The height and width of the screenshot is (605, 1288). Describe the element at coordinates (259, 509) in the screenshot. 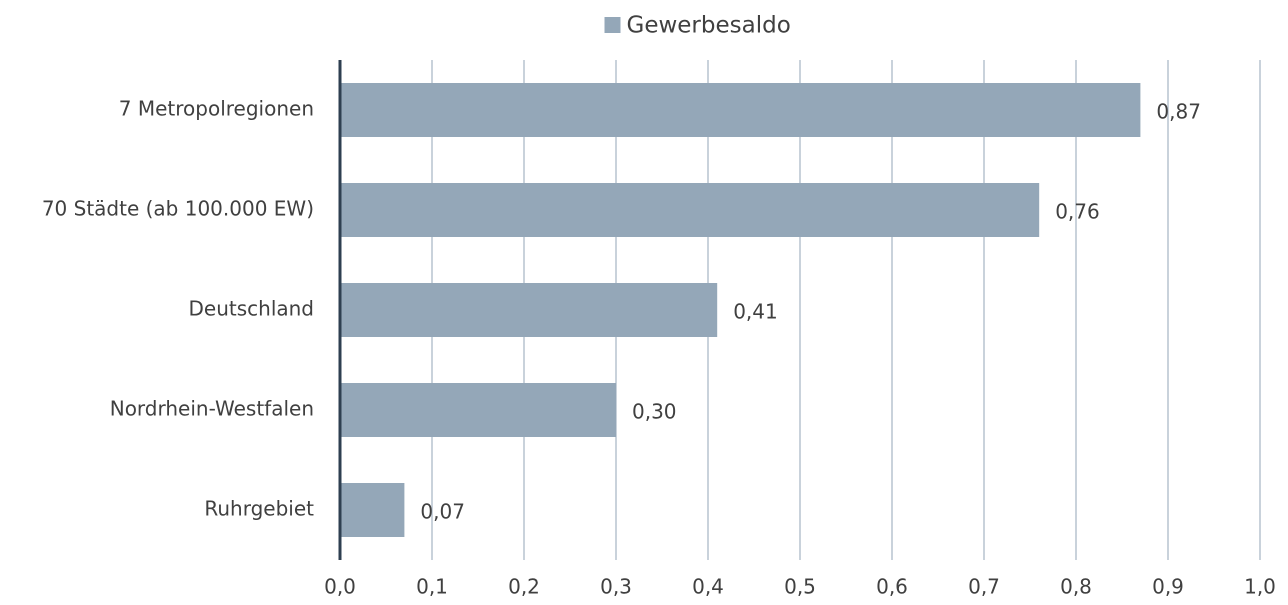

I see `y-tick-label: Ruhrgebiet` at that location.